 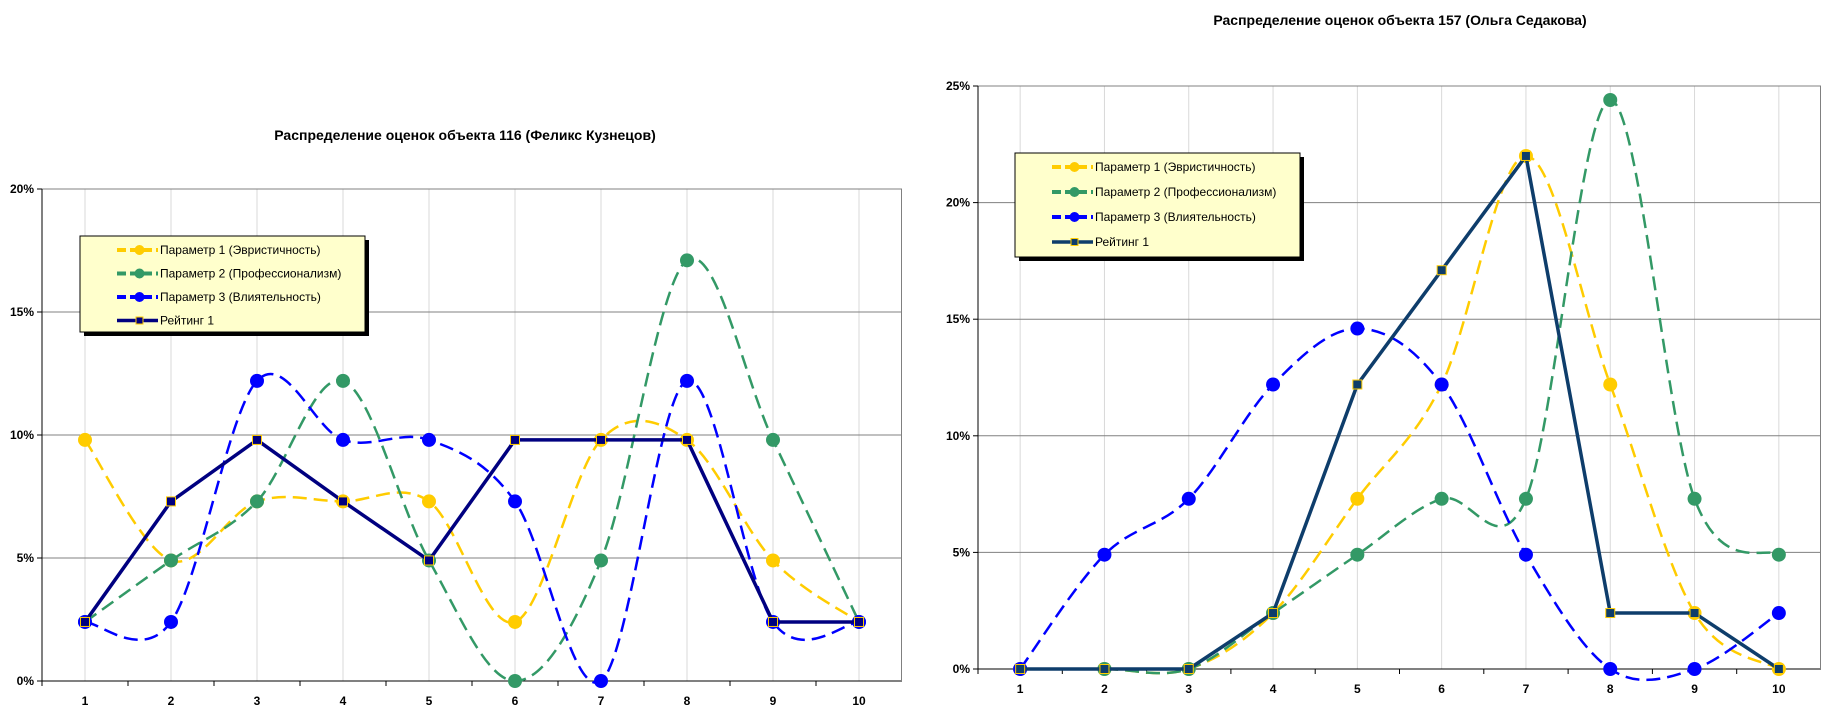 What do you see at coordinates (1526, 689) in the screenshot?
I see `x-tick-label: 7` at bounding box center [1526, 689].